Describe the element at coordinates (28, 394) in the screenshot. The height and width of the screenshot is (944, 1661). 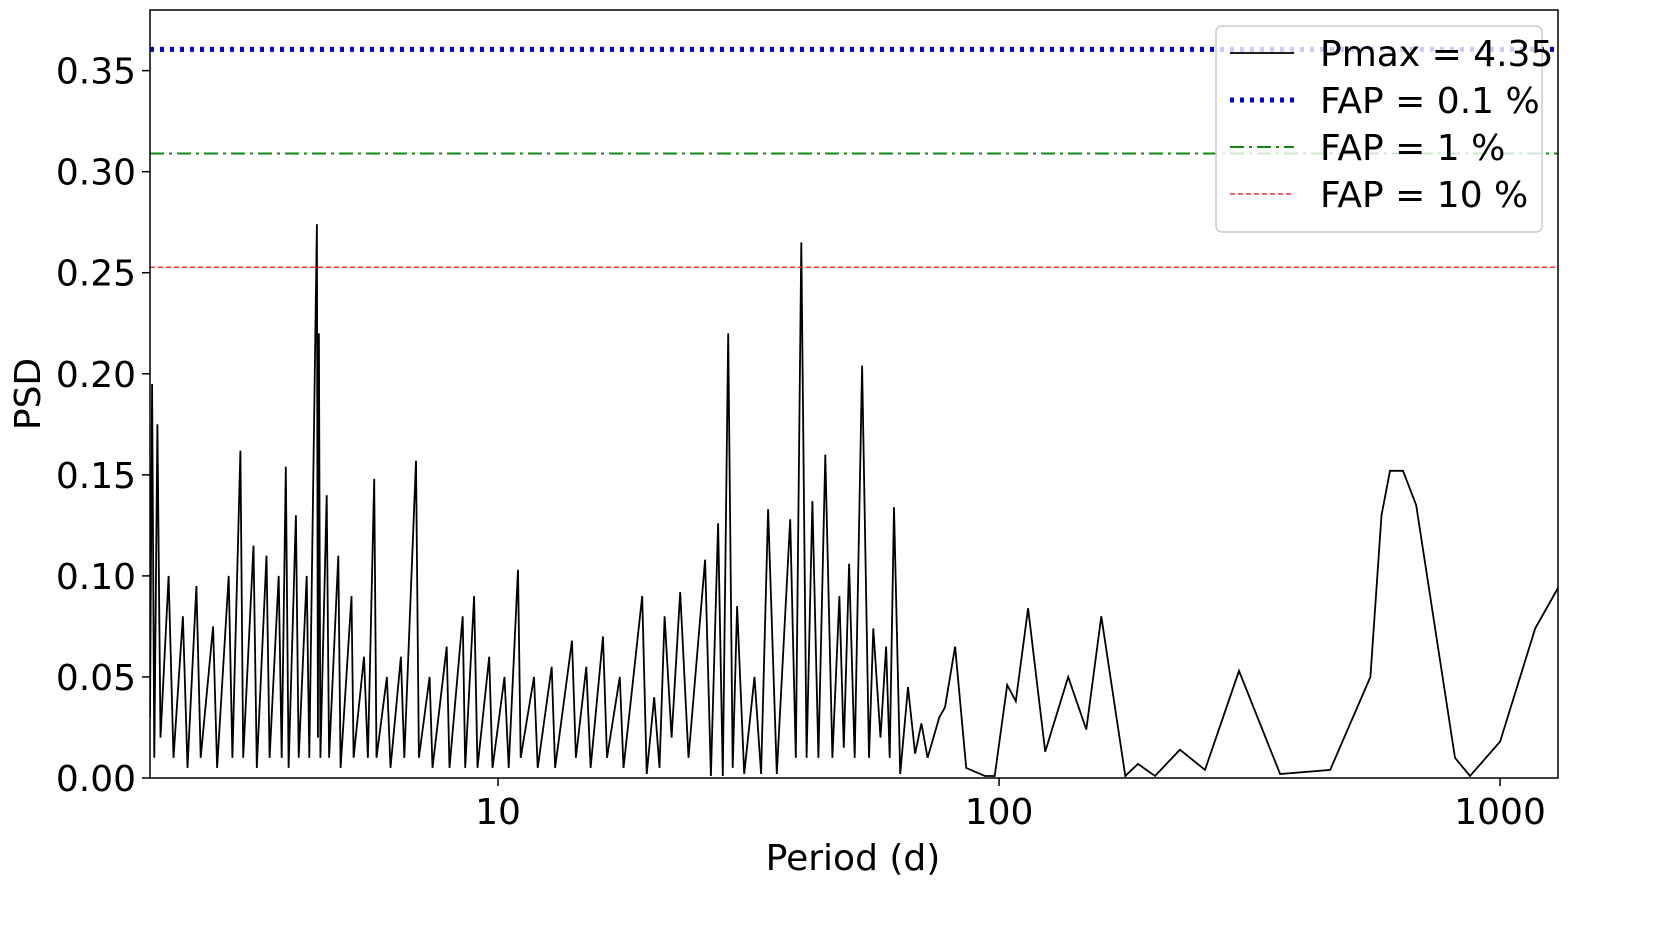
I see `y-axis-label: PSD` at that location.